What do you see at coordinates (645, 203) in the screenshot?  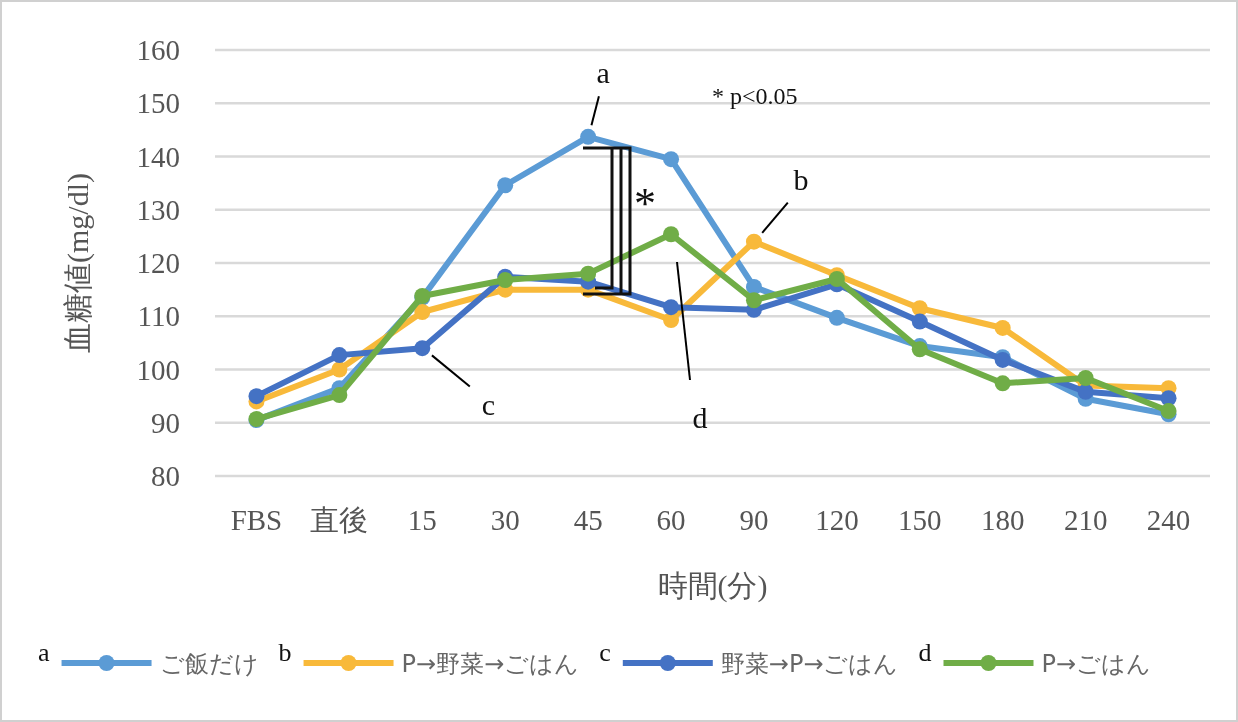 I see `annotation: *` at bounding box center [645, 203].